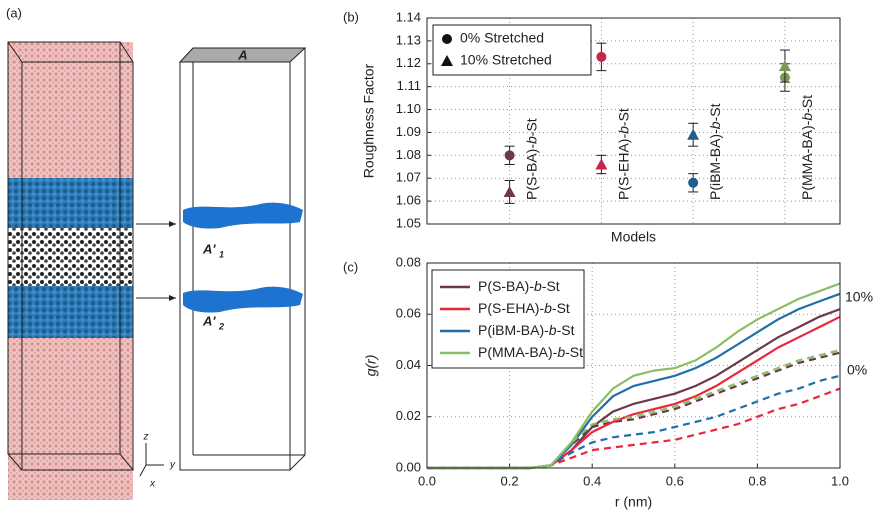 This screenshot has width=875, height=513. What do you see at coordinates (408, 200) in the screenshot?
I see `y-tick-label: 1.06` at bounding box center [408, 200].